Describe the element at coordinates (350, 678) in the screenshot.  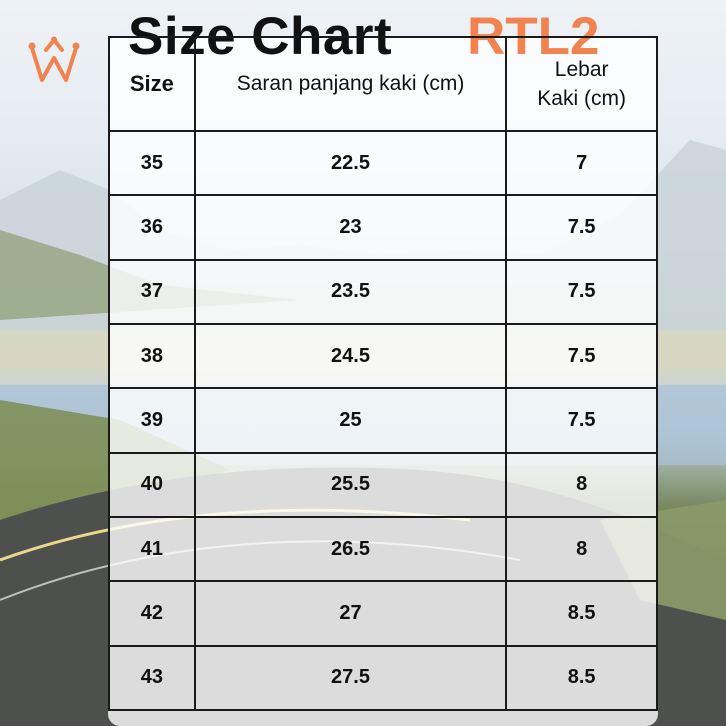
I see `cell-foot-length: 27.5` at that location.